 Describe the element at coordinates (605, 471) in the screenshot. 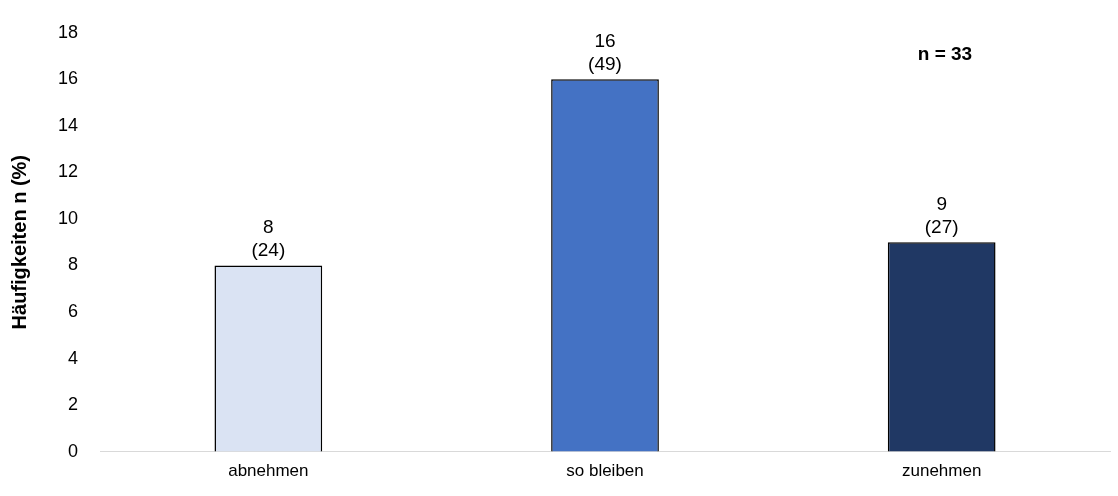

I see `x-tick-label: so bleiben` at that location.